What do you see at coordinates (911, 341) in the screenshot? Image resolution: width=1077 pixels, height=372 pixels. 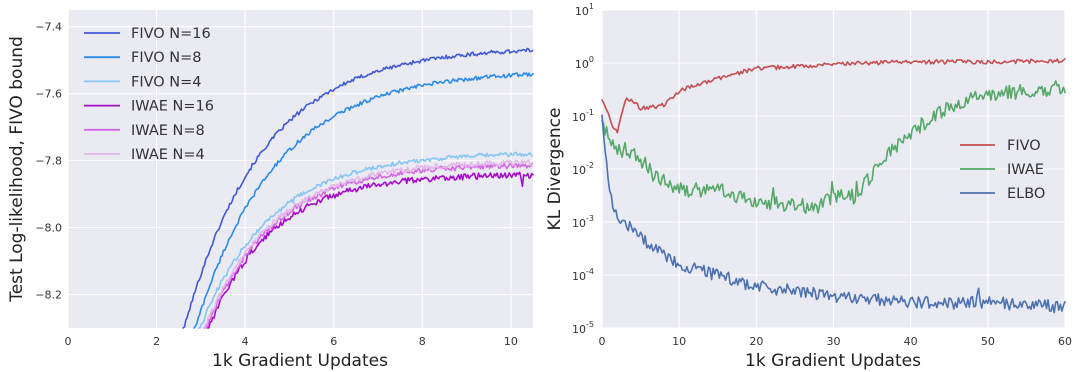 I see `right-x-tick-label: 40` at bounding box center [911, 341].